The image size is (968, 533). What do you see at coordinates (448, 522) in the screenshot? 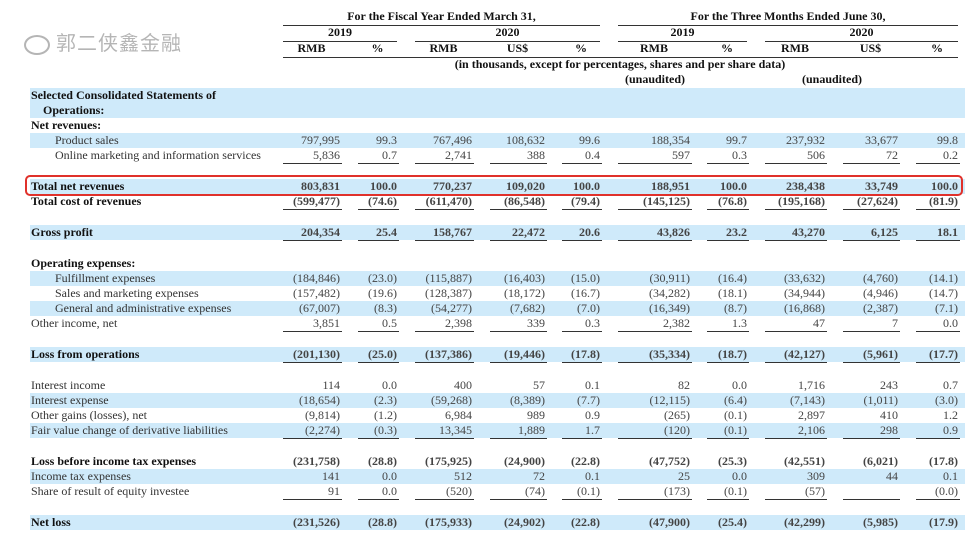
I see `cell-value: (175,933)` at bounding box center [448, 522].